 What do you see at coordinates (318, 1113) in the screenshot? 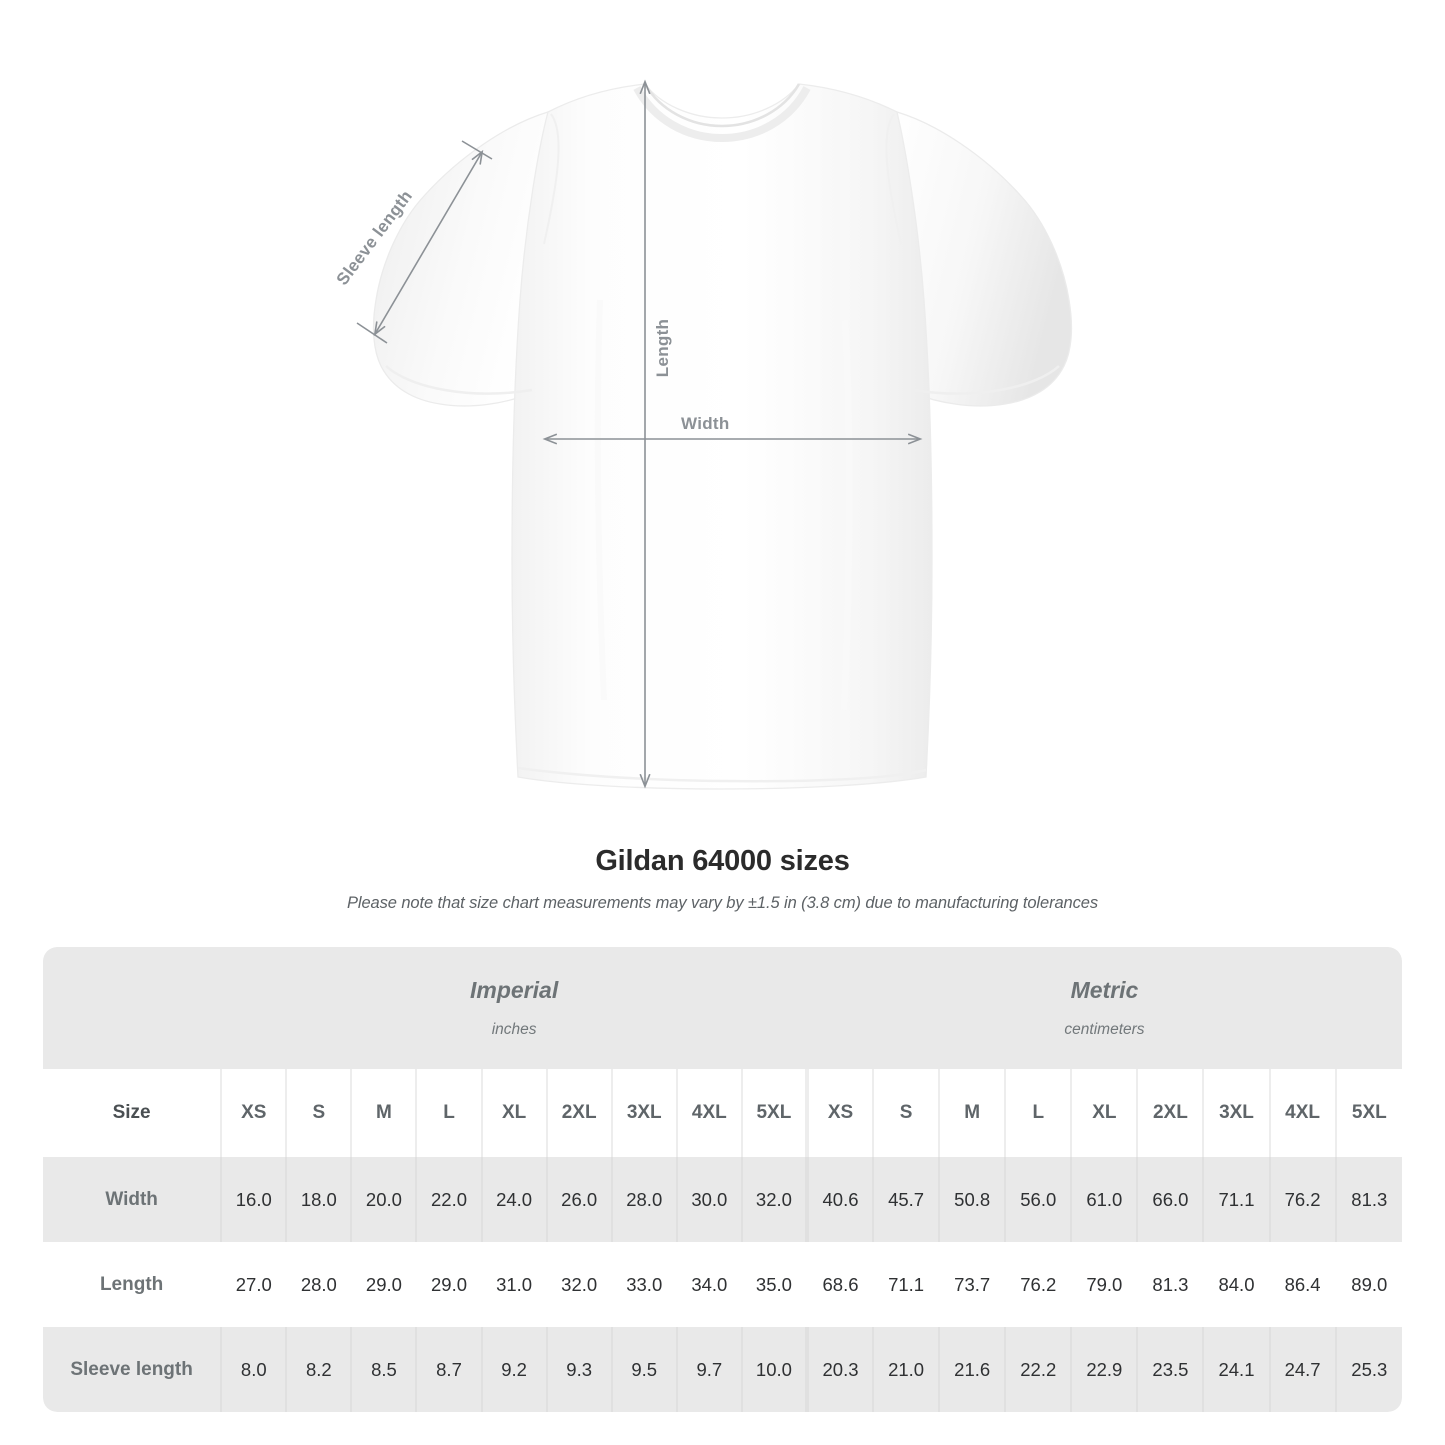
I see `size-header-cell-imperial-s: S` at bounding box center [318, 1113].